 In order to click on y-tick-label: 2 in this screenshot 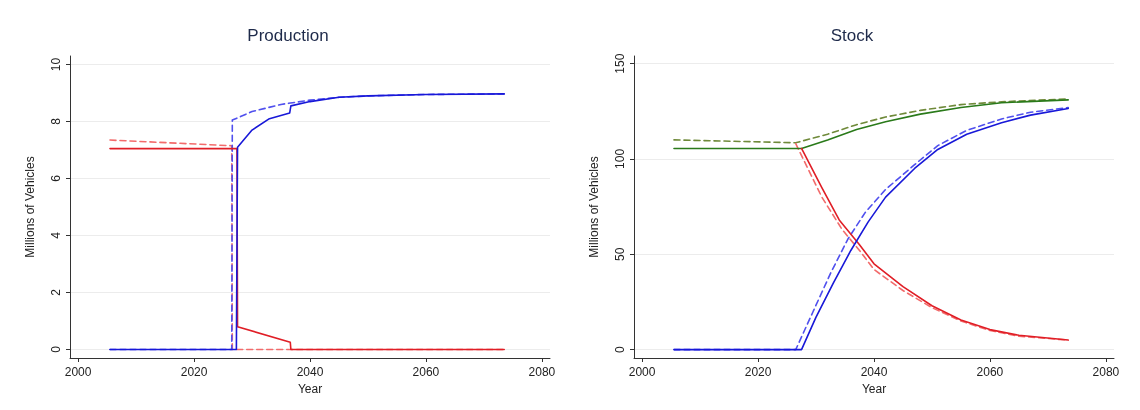, I will do `click(56, 292)`.